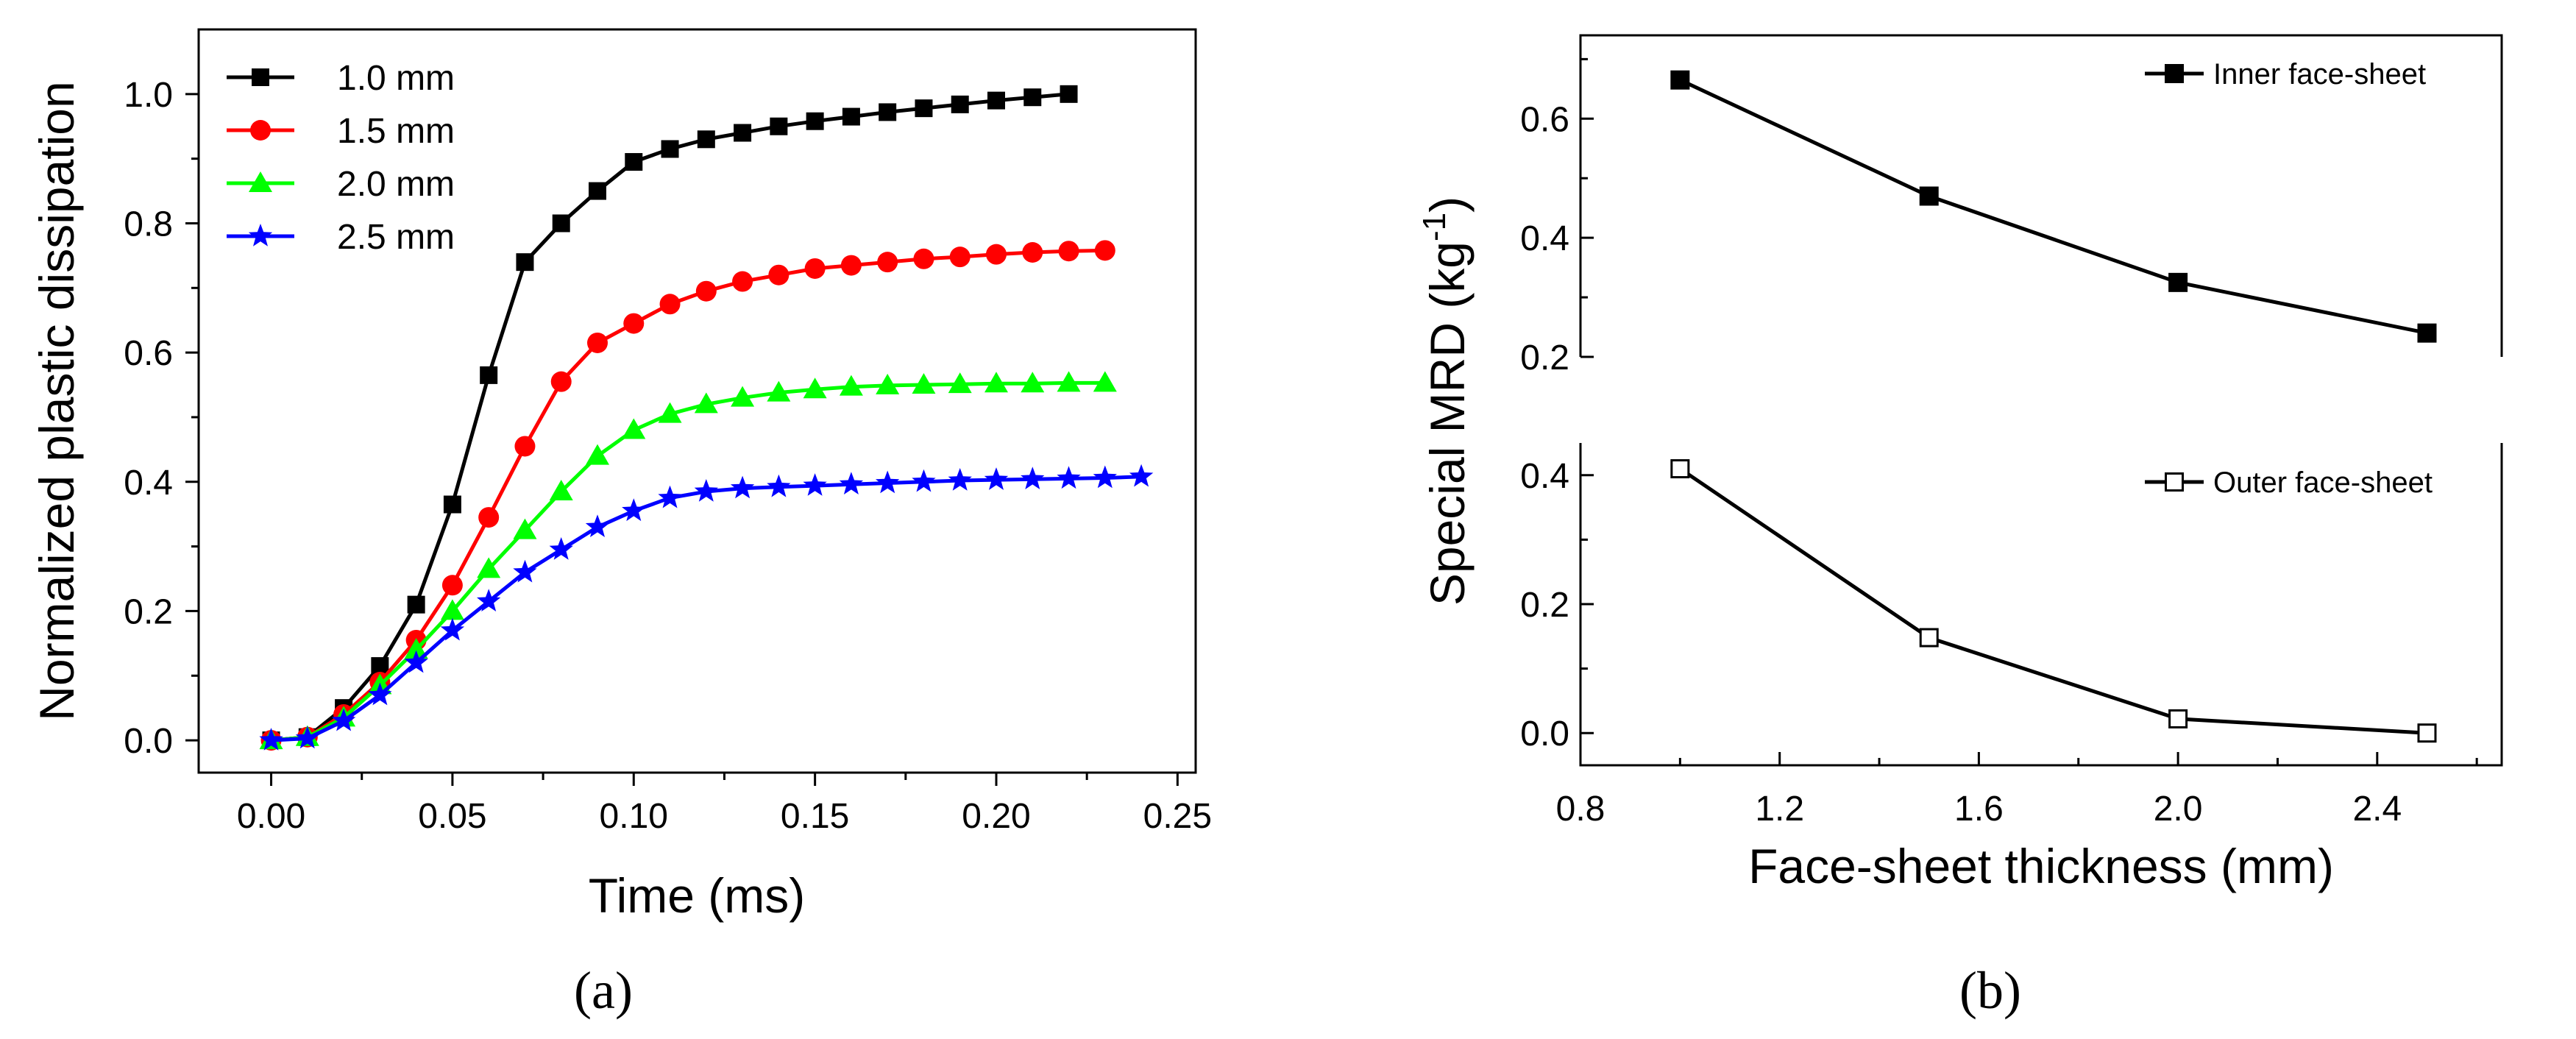 The image size is (2576, 1039). I want to click on series-2-0-mm, so click(688, 560).